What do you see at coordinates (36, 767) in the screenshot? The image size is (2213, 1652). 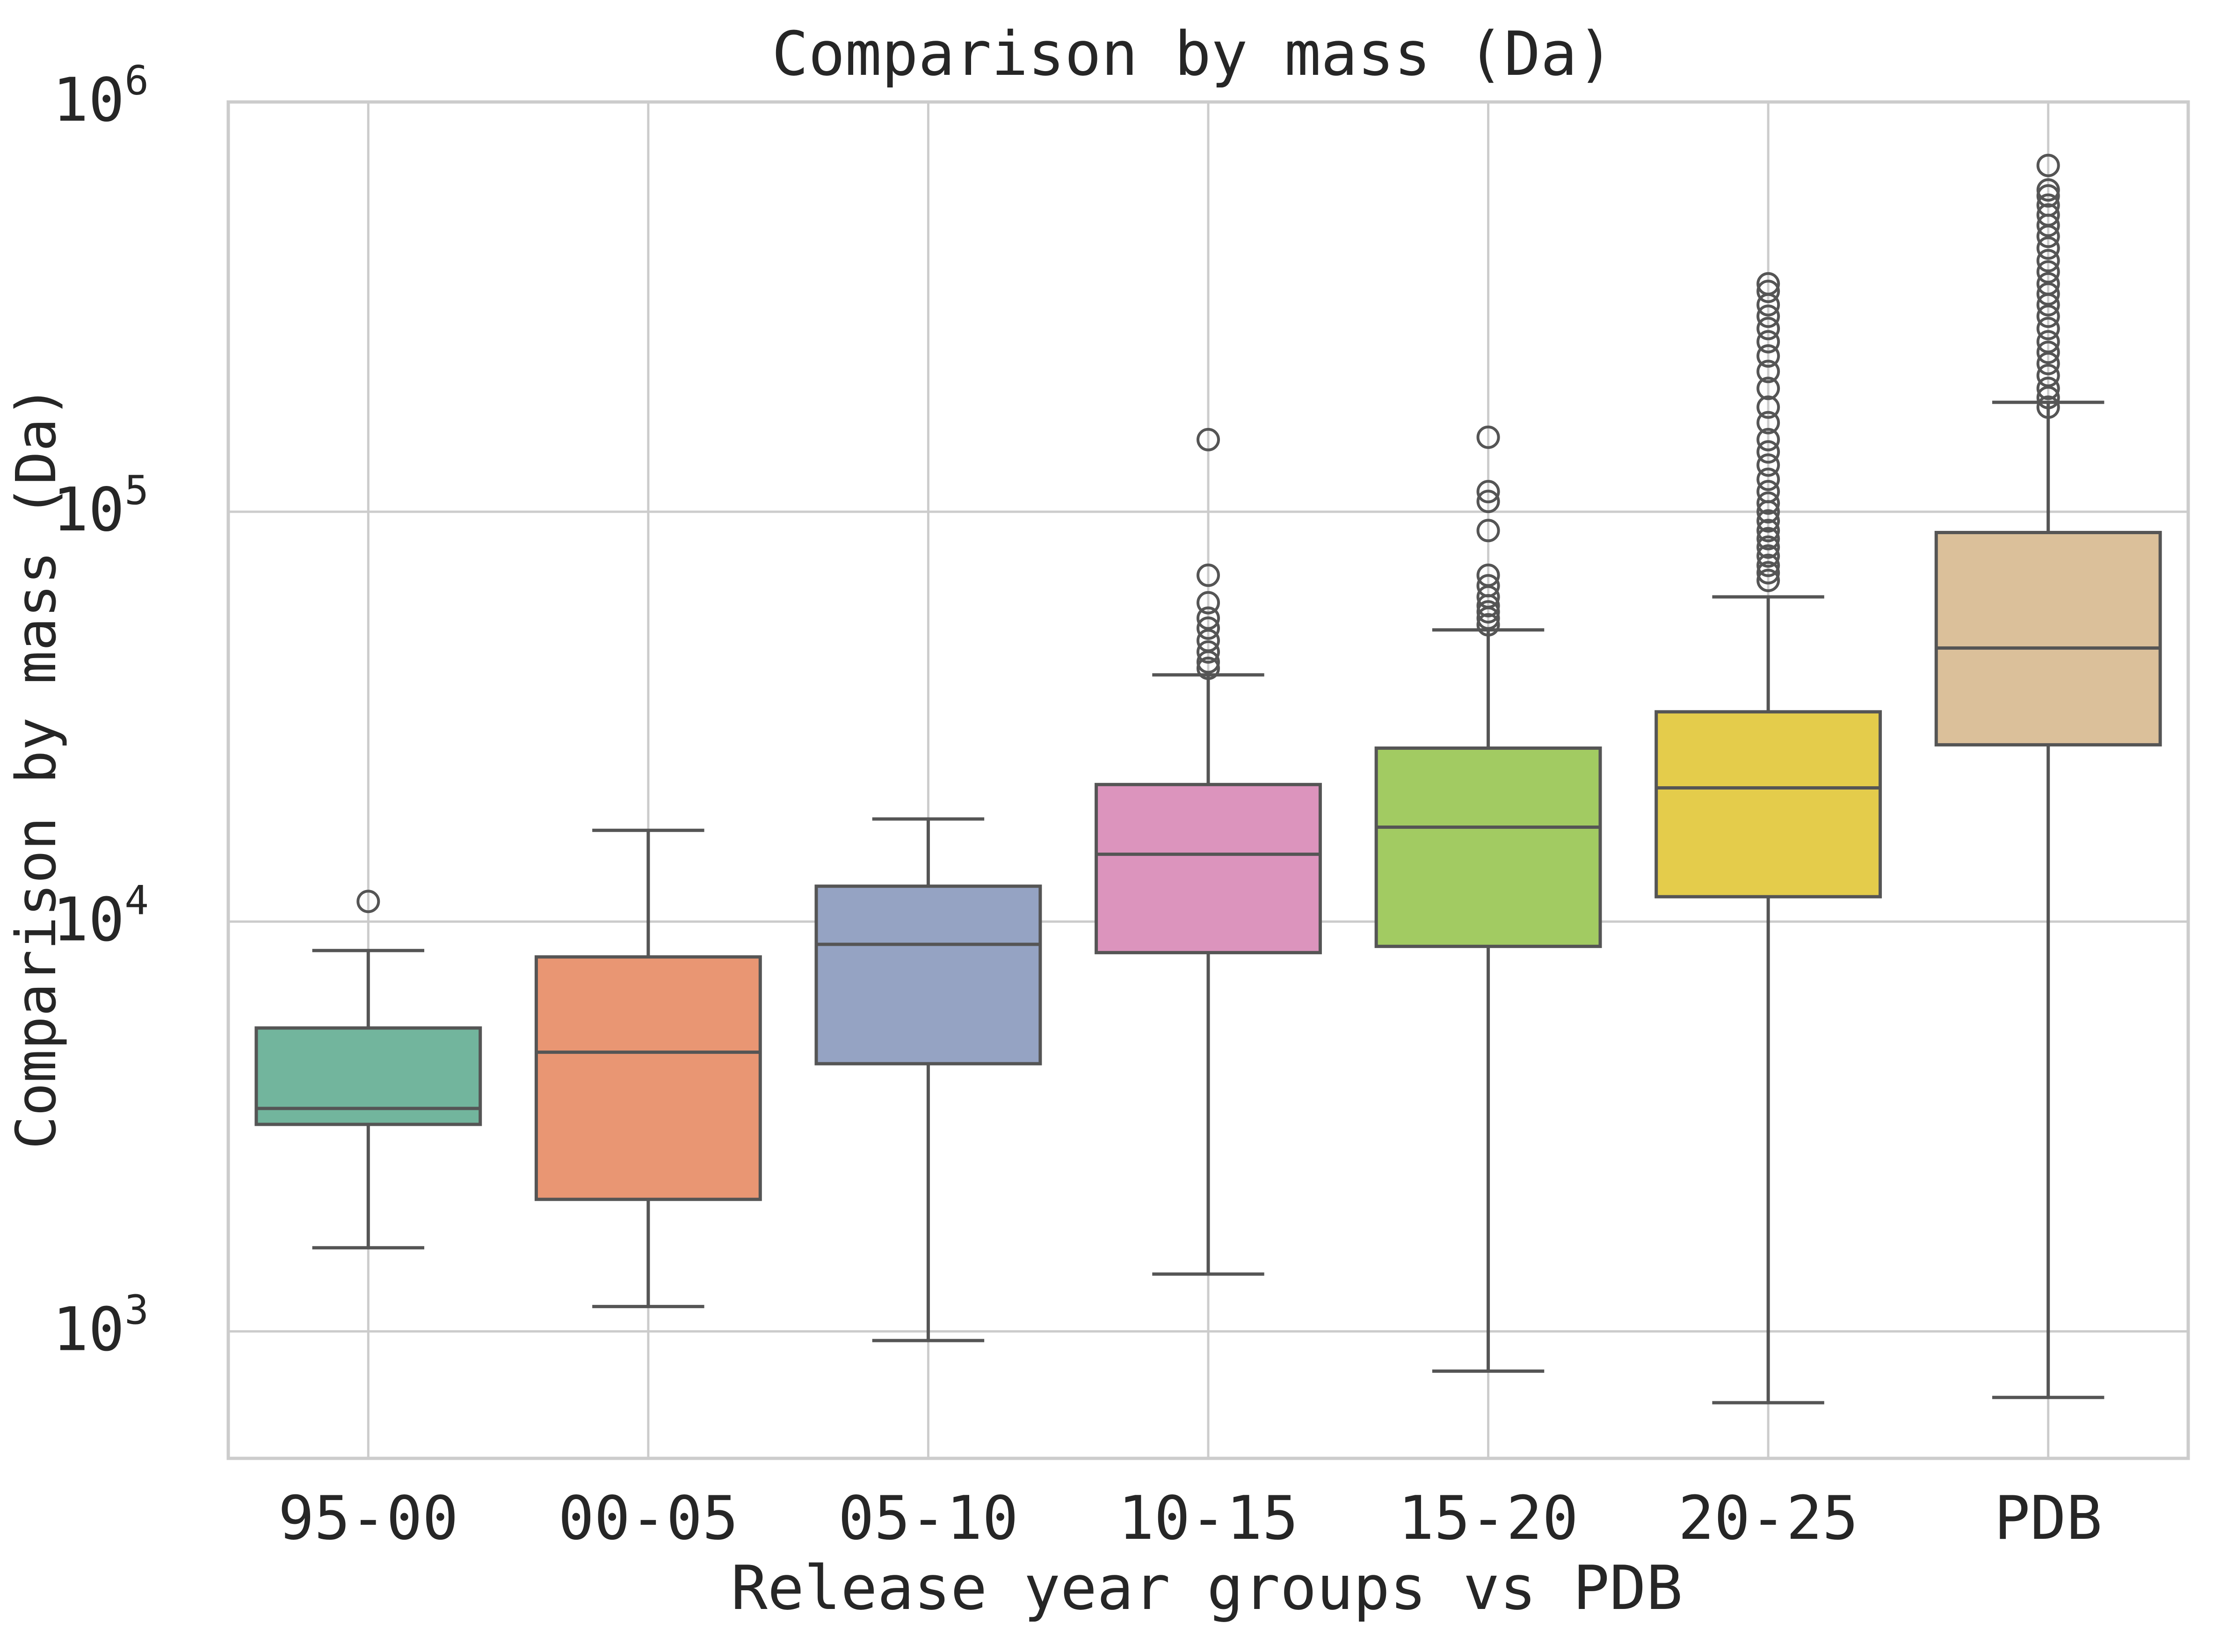 I see `y-axis-label: Comparison by mass (Da)` at bounding box center [36, 767].